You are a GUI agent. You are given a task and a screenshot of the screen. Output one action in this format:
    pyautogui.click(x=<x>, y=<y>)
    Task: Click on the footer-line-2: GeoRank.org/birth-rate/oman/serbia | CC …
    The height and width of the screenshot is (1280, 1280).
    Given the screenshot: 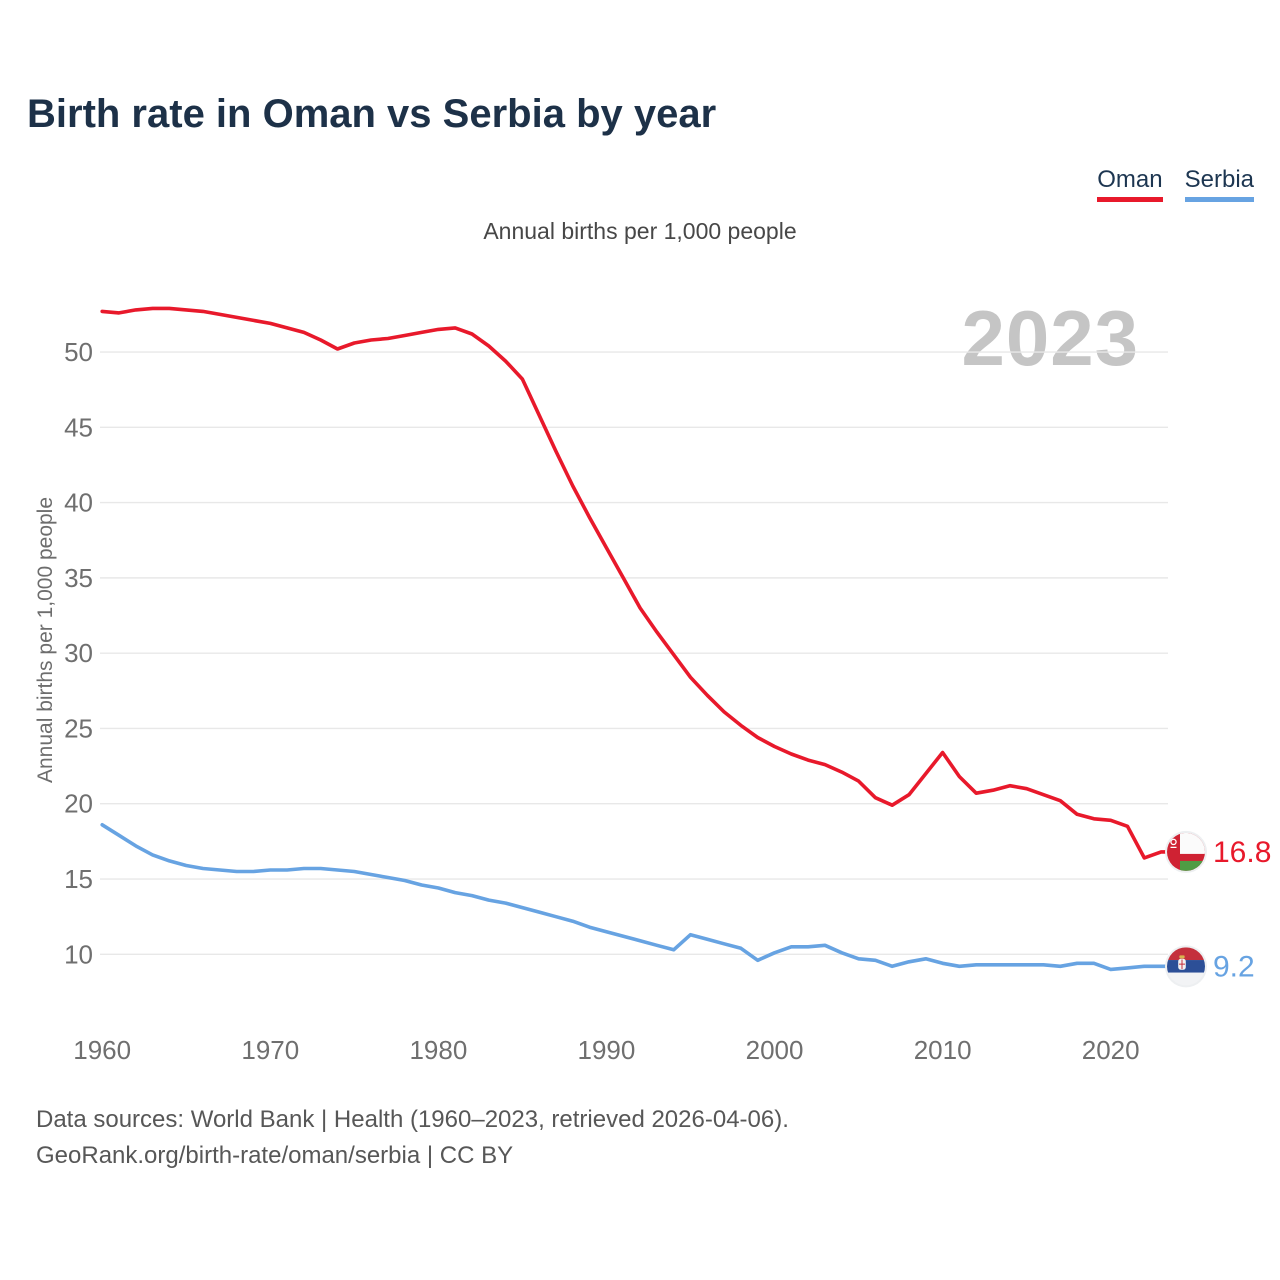 What is the action you would take?
    pyautogui.click(x=275, y=1155)
    